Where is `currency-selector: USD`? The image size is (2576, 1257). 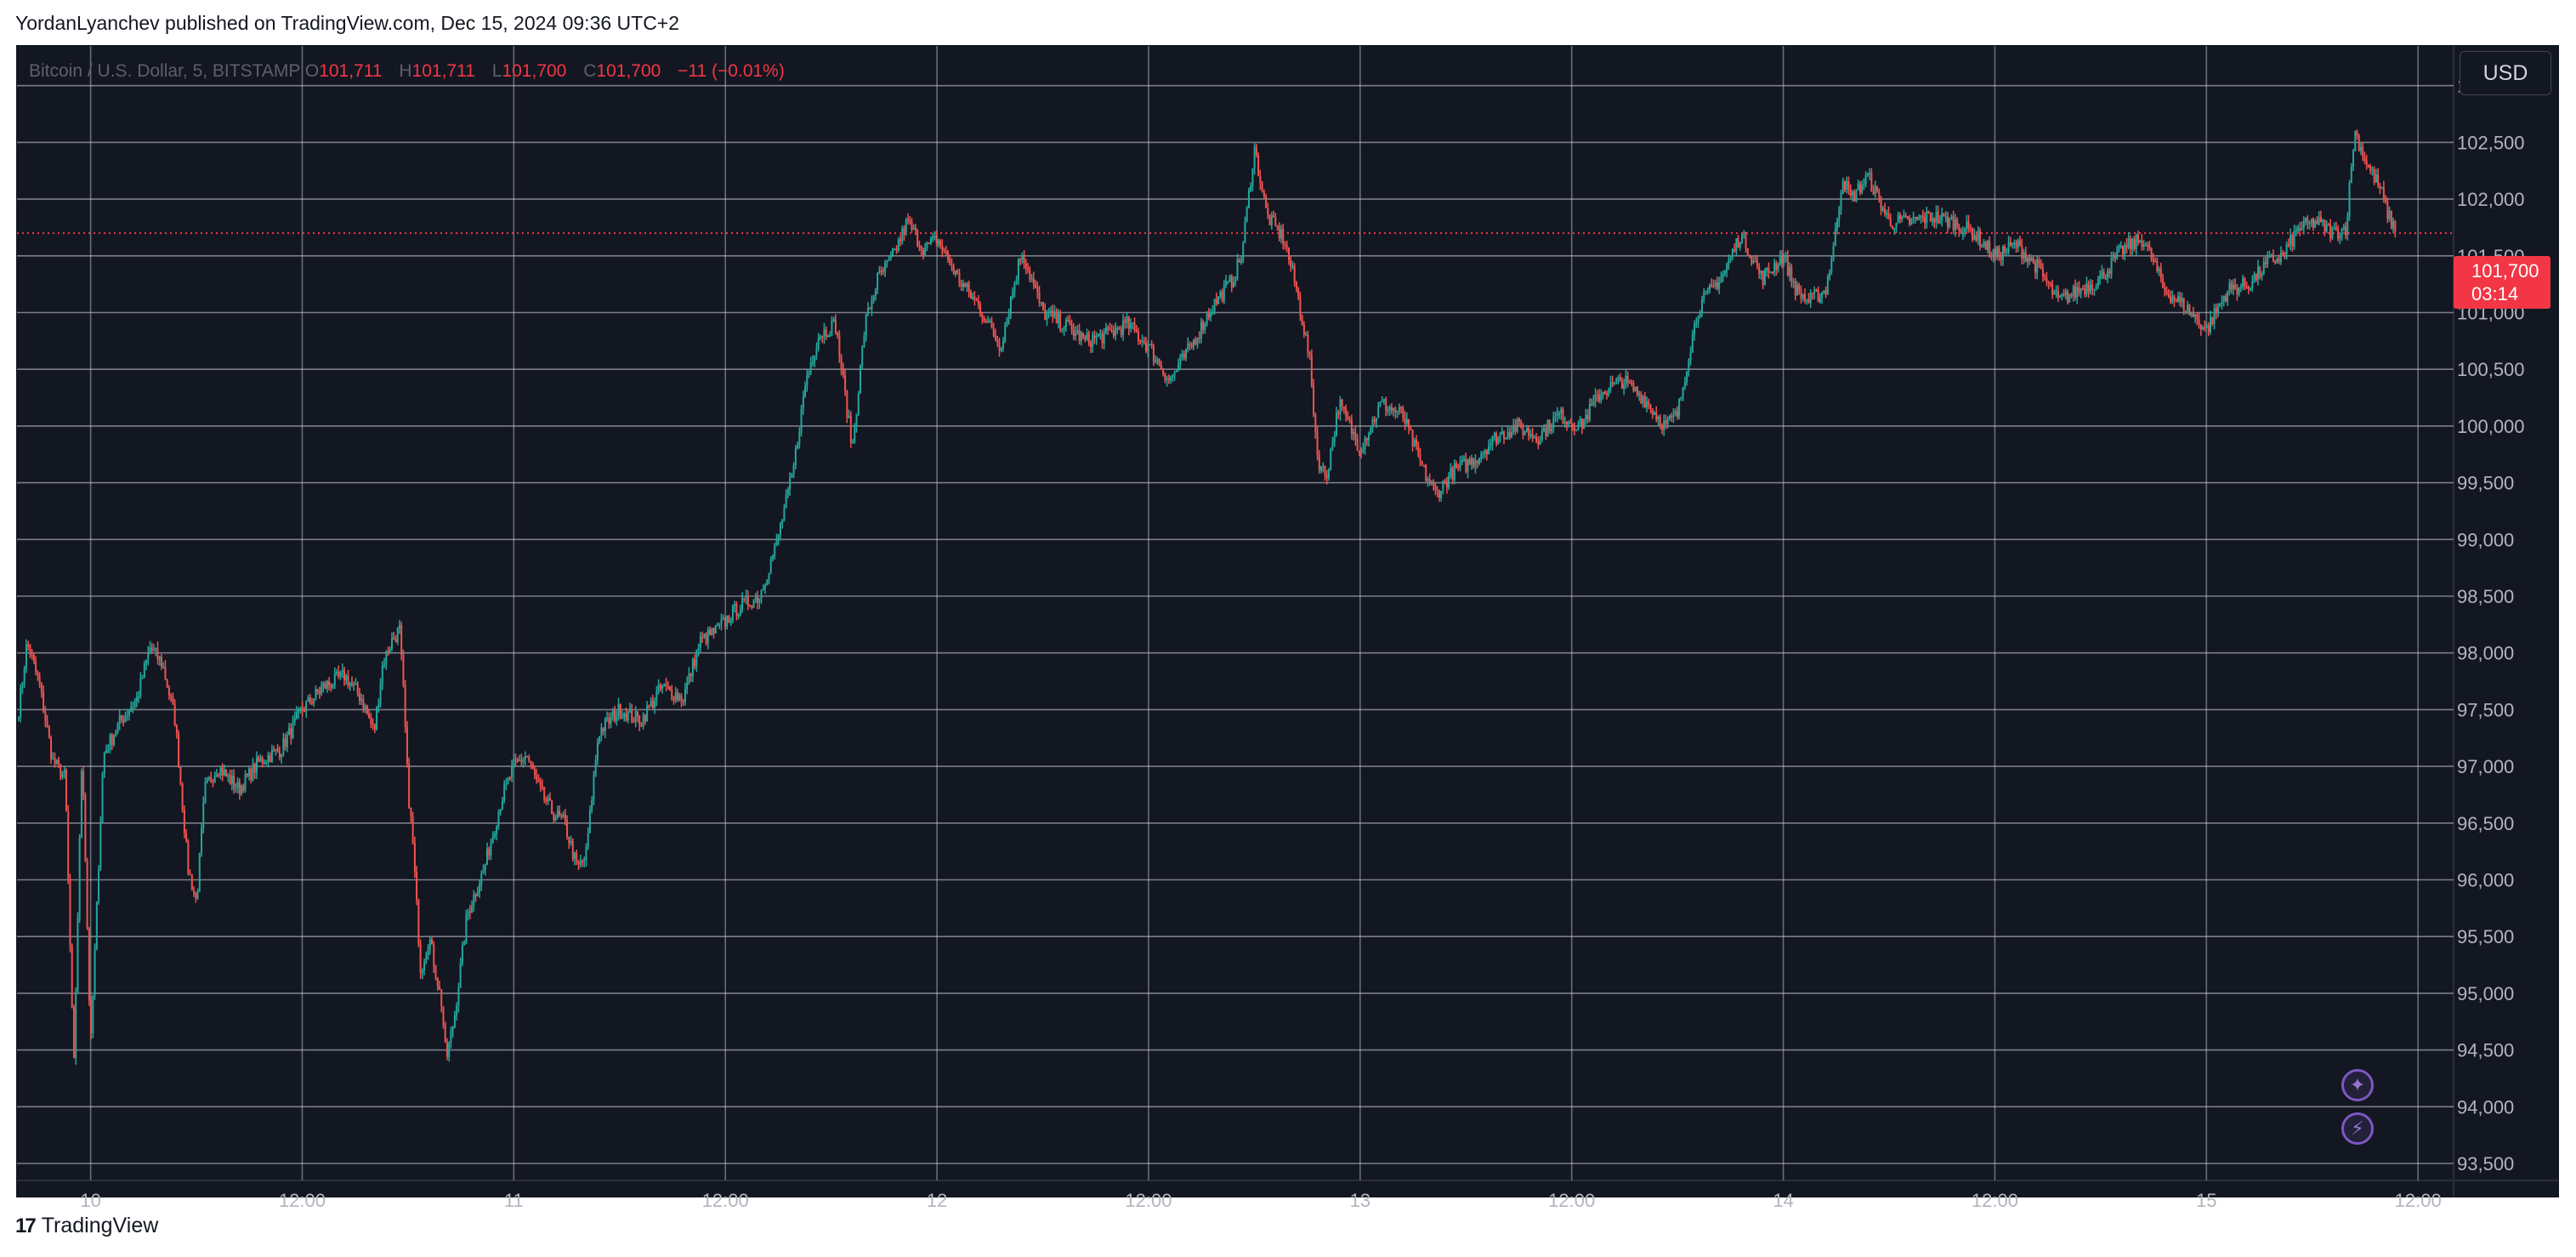
currency-selector: USD is located at coordinates (2506, 73).